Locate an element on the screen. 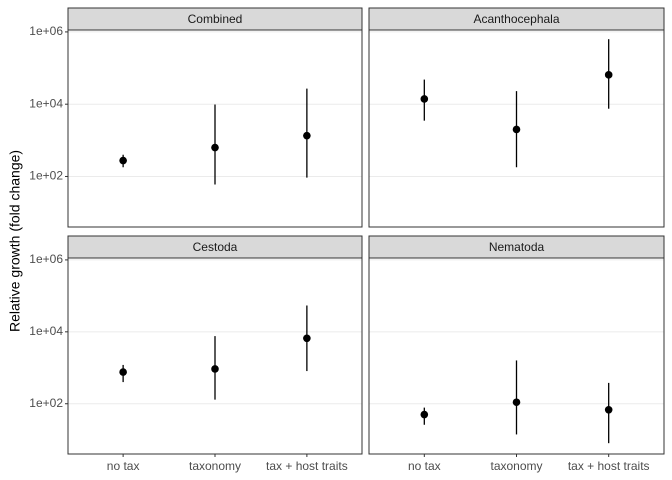 This screenshot has height=480, width=672. y-axis-label: Relative growth (fold change) is located at coordinates (15, 241).